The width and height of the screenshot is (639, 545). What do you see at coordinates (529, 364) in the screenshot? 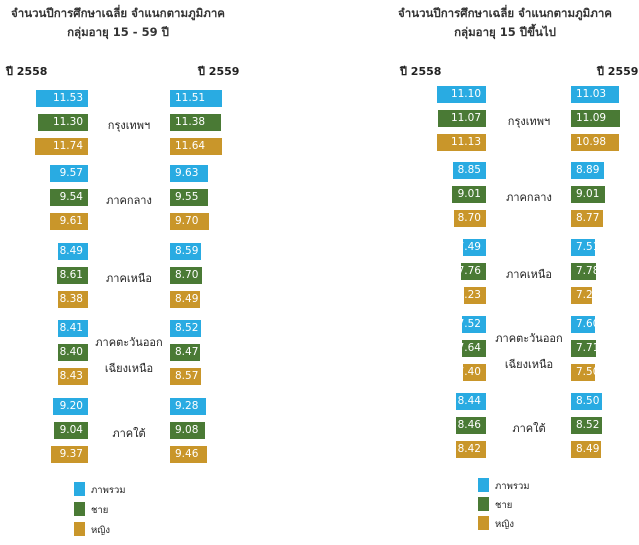
I see `region-label: เฉียงเหนือ` at bounding box center [529, 364].